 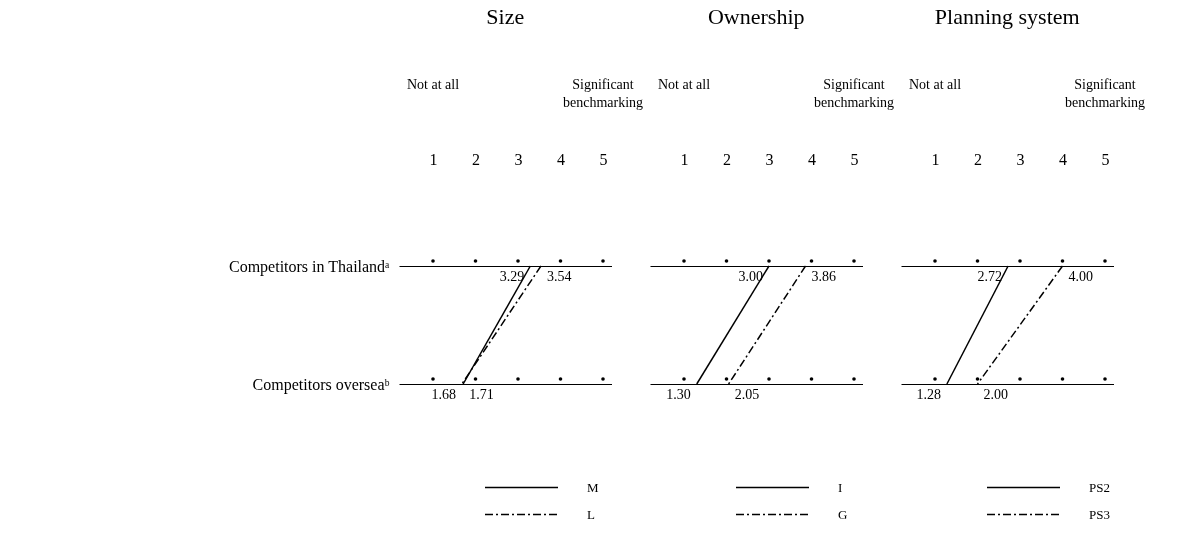 What do you see at coordinates (443, 394) in the screenshot?
I see `data-label: 1.68` at bounding box center [443, 394].